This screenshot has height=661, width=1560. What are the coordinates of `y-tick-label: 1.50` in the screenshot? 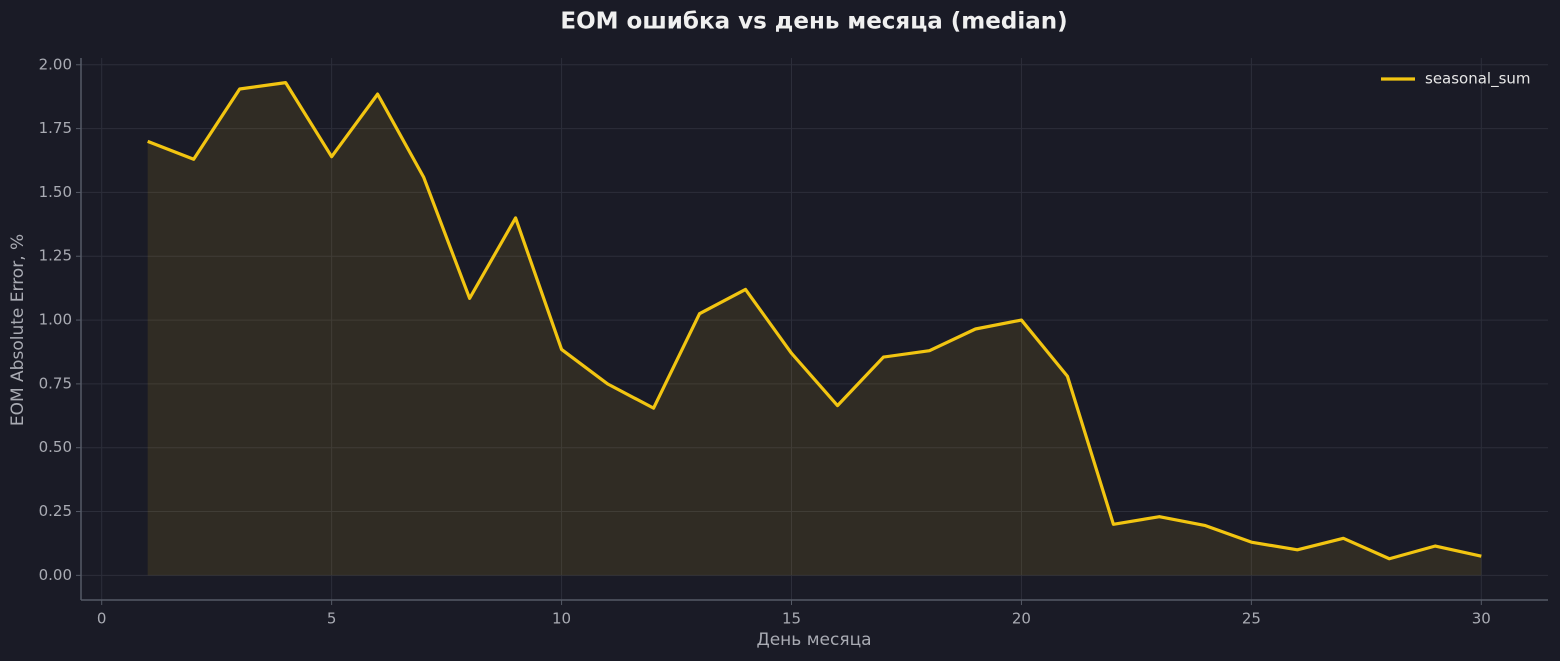 It's located at (55, 192).